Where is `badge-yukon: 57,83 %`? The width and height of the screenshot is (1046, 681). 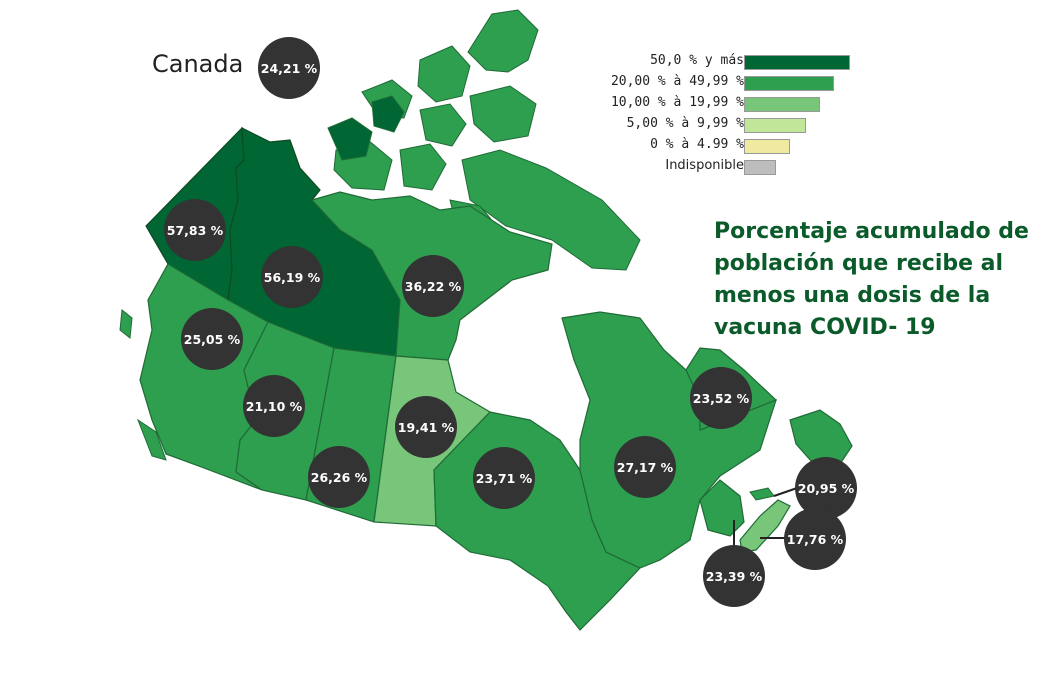 badge-yukon: 57,83 % is located at coordinates (195, 230).